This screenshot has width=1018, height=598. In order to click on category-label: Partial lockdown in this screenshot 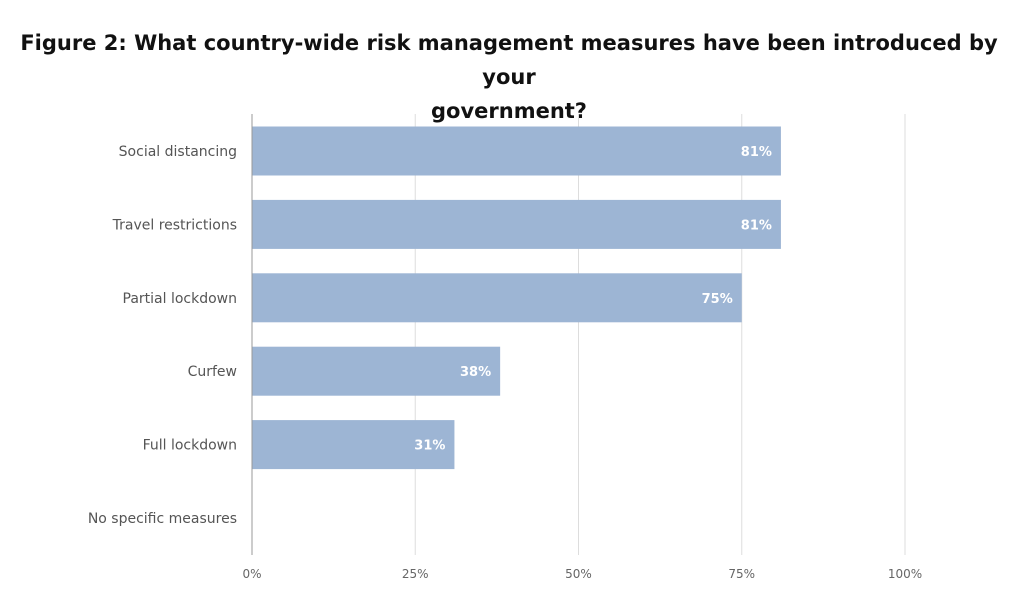, I will do `click(180, 299)`.